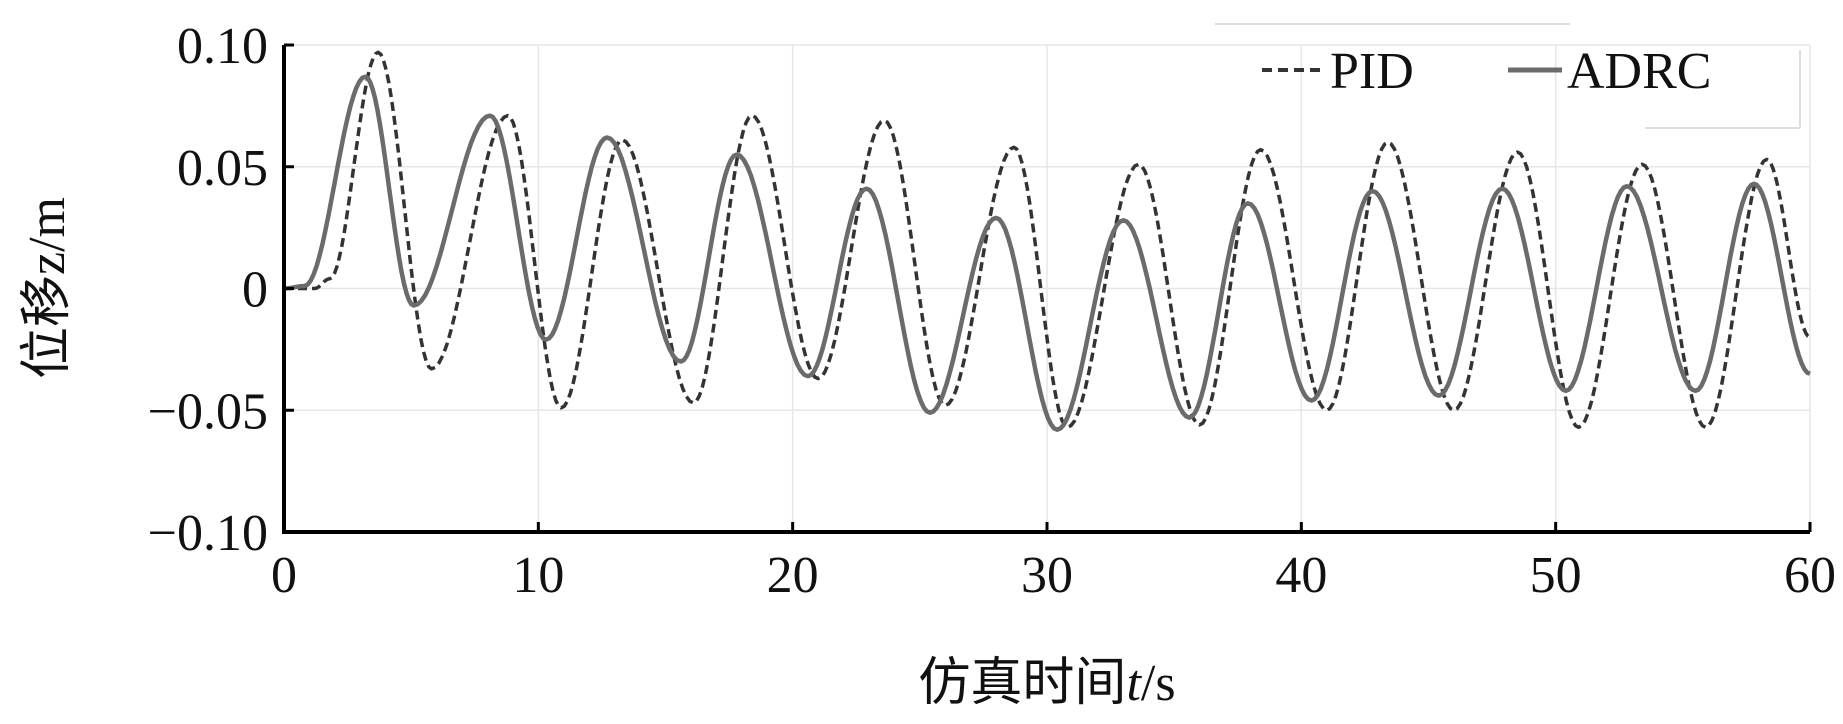  Describe the element at coordinates (47, 288) in the screenshot. I see `y-axis-label: 位移z/m` at that location.